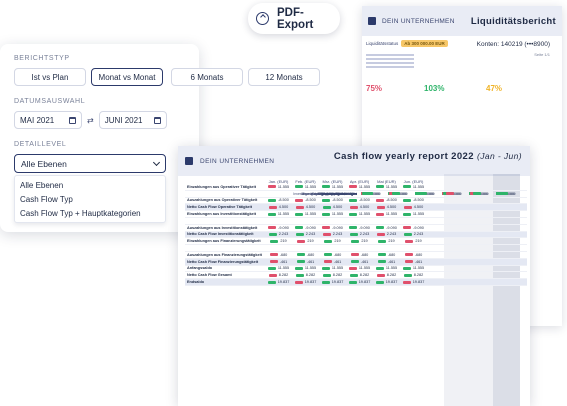 The image size is (567, 406). I want to click on table-cell: -9.090, so click(386, 228).